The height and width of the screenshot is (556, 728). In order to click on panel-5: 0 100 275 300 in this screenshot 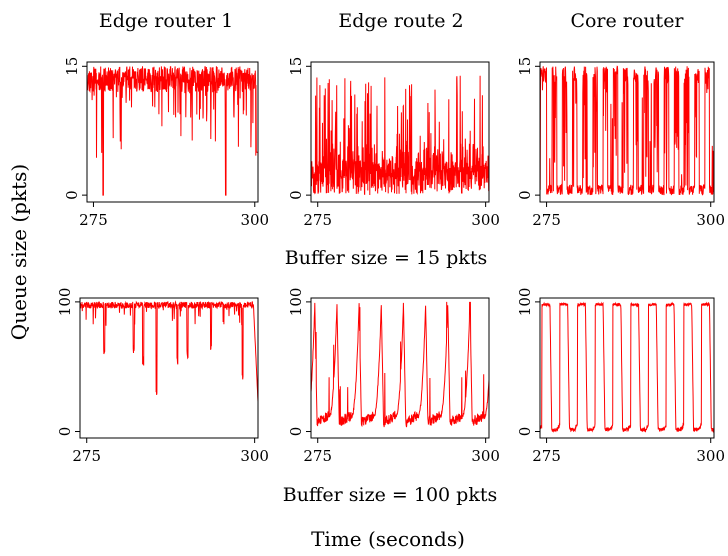, I will do `click(393, 376)`.